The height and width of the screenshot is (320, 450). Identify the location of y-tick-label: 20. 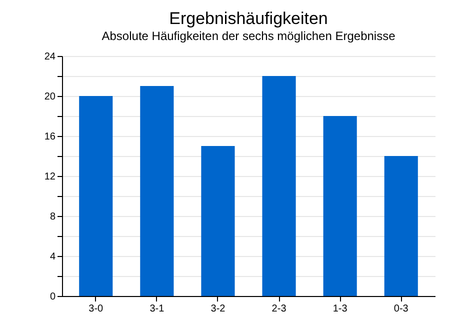
(50, 97).